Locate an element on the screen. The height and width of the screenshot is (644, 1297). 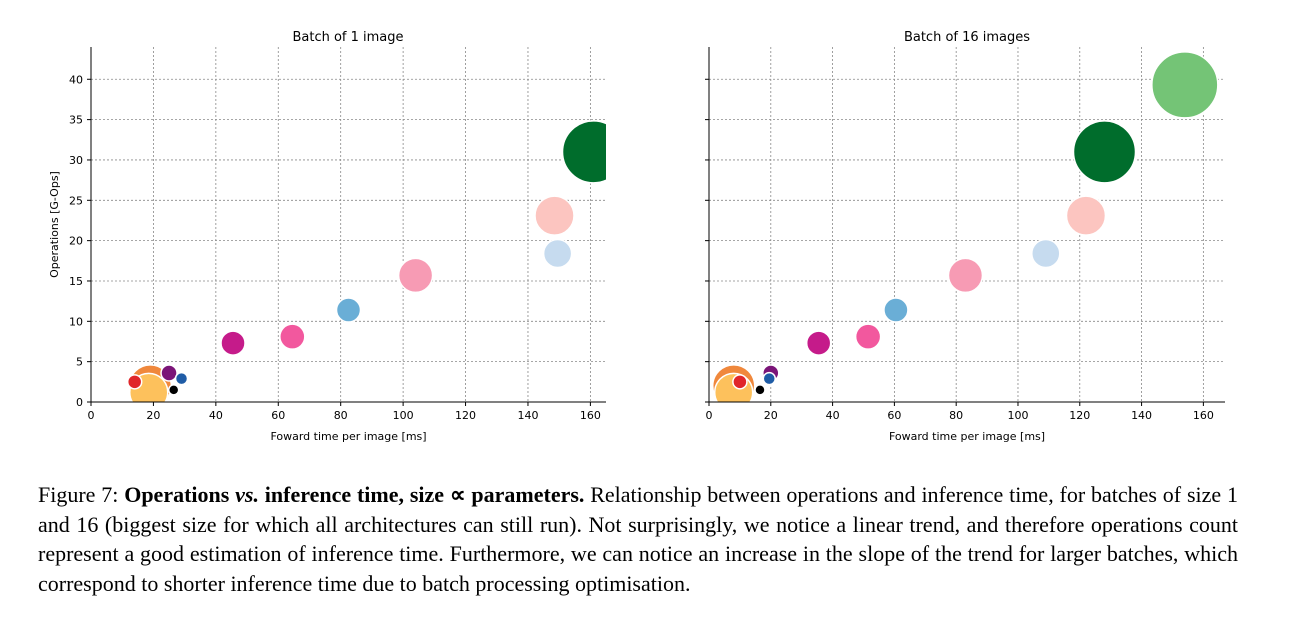
y-tick-label: 30 is located at coordinates (76, 160).